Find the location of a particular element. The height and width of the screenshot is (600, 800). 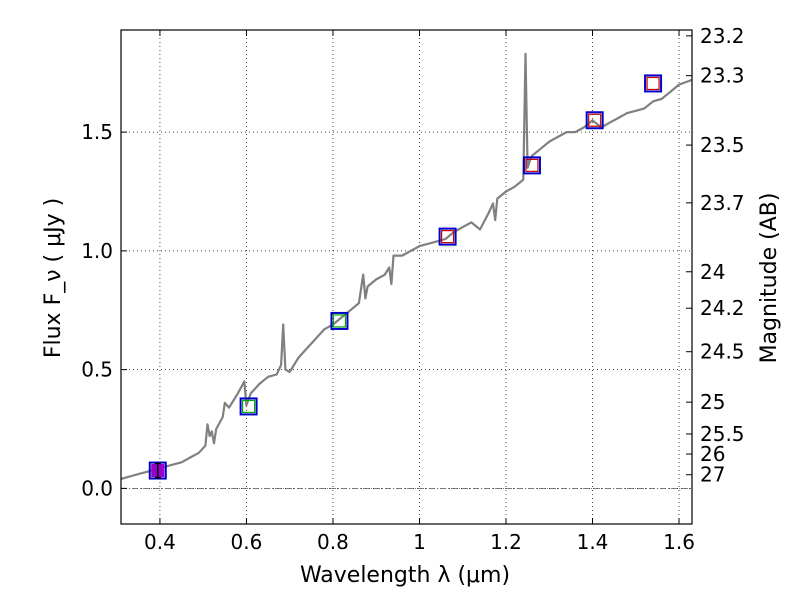

mag-tick-label: 25 is located at coordinates (712, 402).